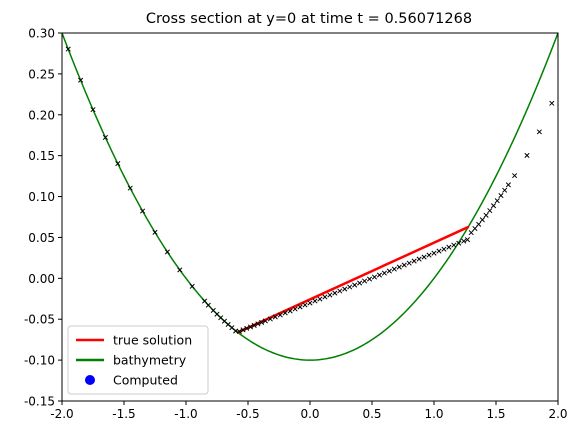 The image size is (579, 435). I want to click on x-tick-label: 0.5, so click(371, 414).